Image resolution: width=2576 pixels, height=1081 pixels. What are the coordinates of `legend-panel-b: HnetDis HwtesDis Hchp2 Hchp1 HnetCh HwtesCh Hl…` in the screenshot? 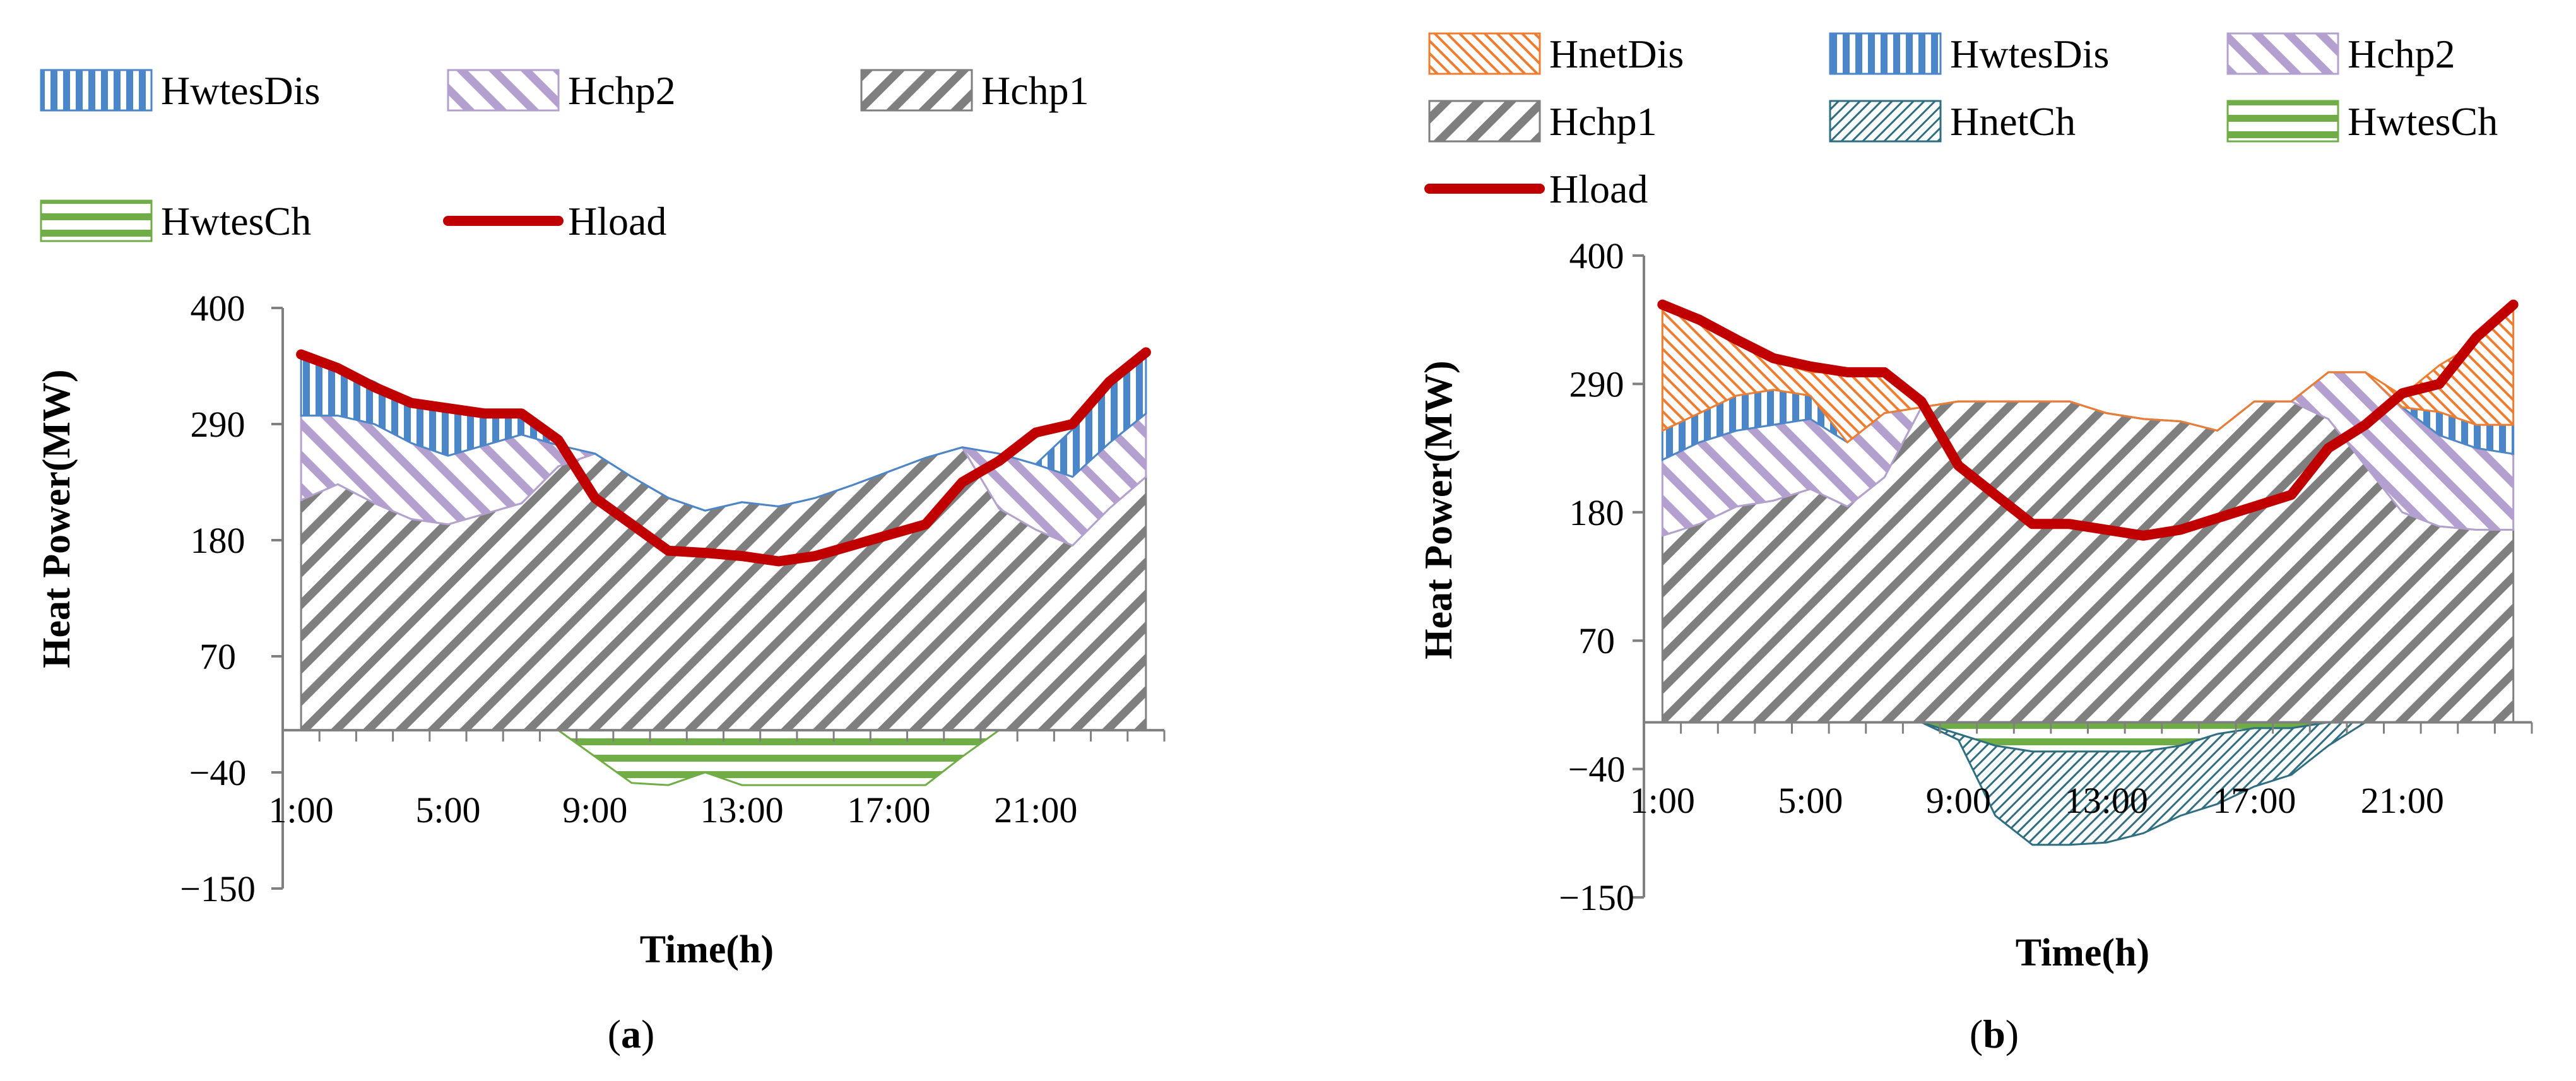 It's located at (1961, 121).